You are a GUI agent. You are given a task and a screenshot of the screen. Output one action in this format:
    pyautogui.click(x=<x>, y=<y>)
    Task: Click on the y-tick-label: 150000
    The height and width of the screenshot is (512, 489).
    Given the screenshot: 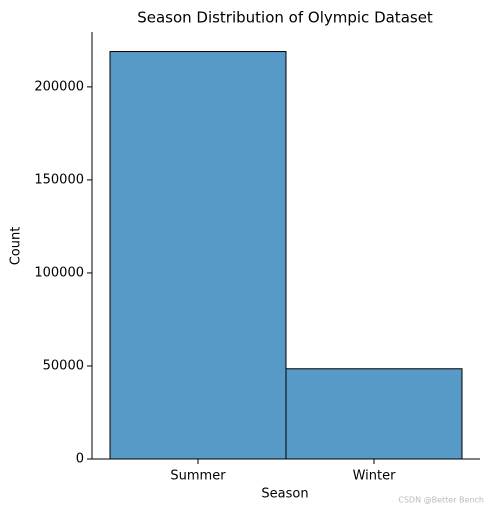 What is the action you would take?
    pyautogui.click(x=59, y=179)
    